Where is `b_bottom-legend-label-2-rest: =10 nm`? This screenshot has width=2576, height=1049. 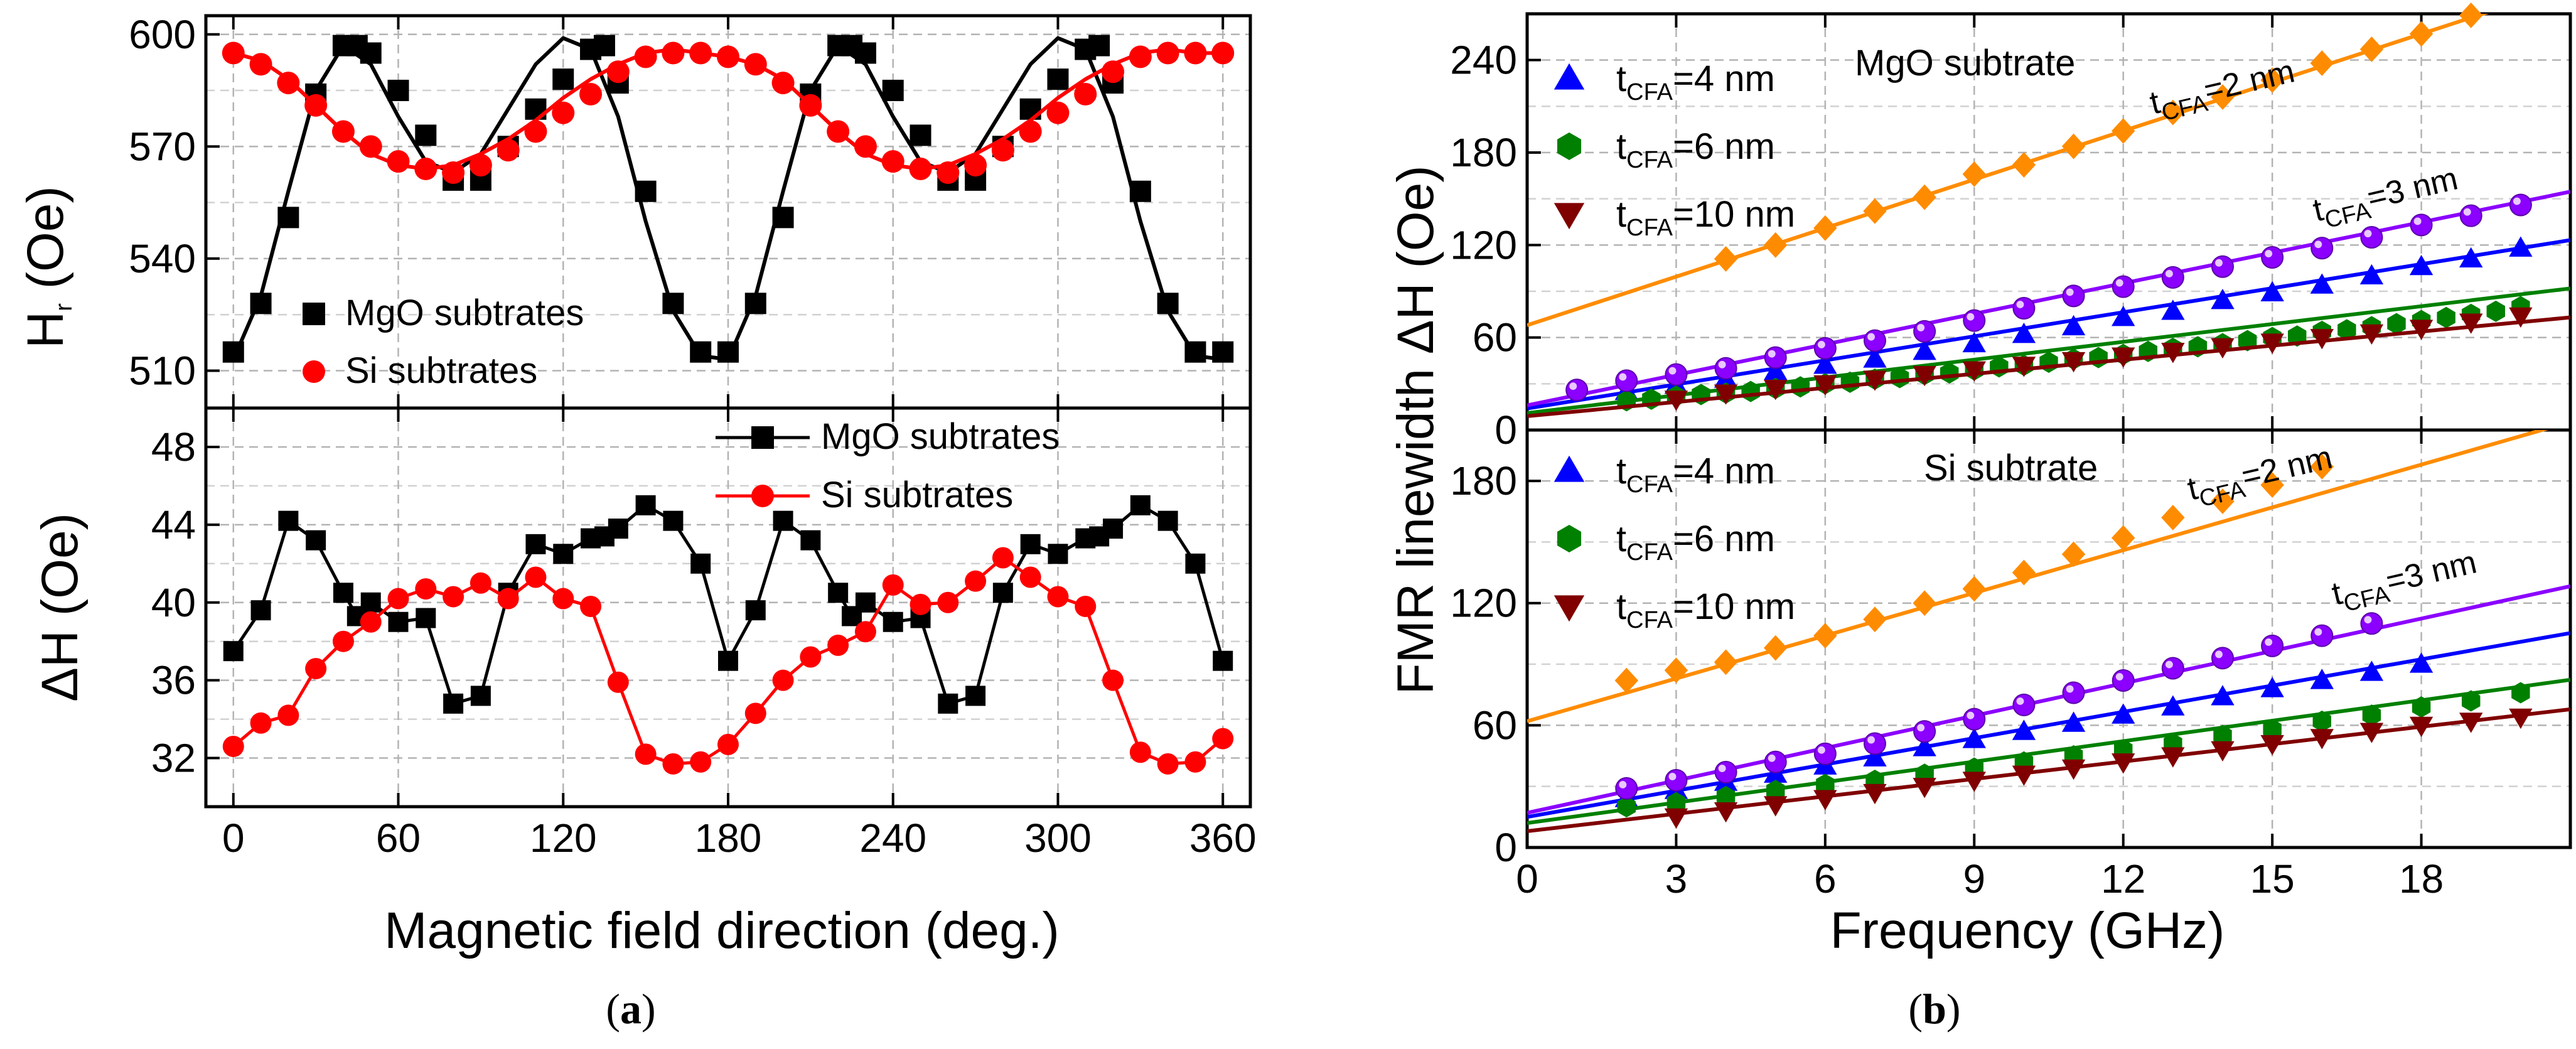
b_bottom-legend-label-2-rest: =10 nm is located at coordinates (1734, 606).